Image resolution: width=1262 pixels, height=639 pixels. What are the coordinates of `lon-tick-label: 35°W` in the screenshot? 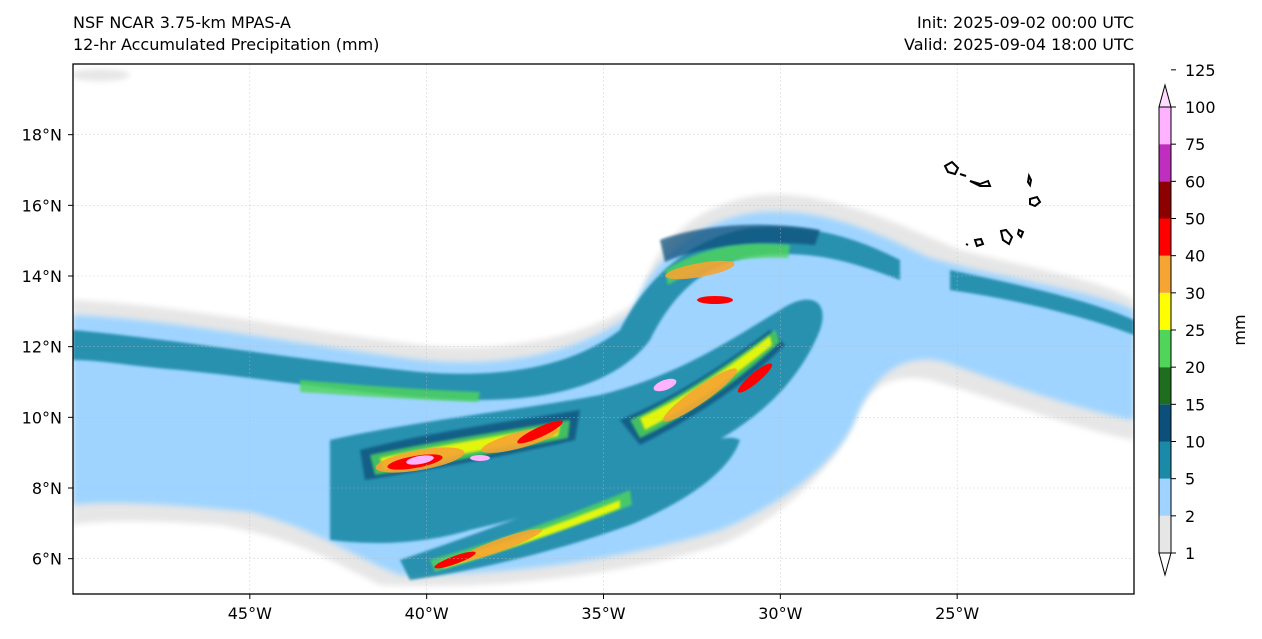 It's located at (603, 613).